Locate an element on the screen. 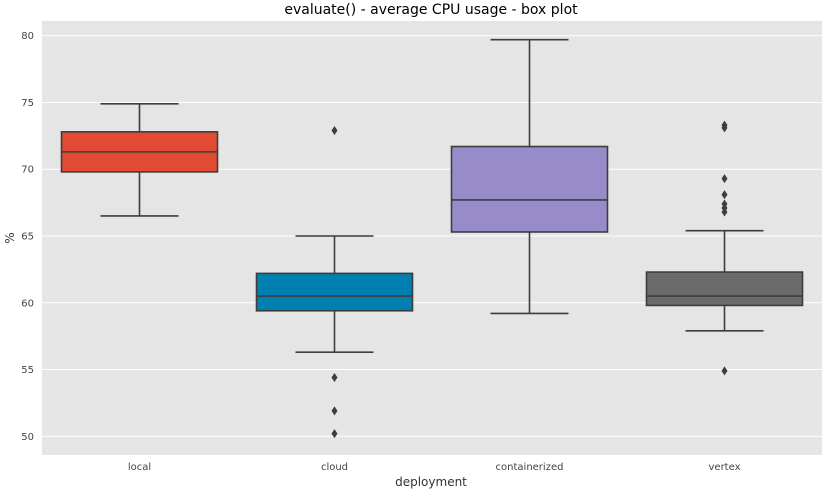  y-tick-label-65: 65 is located at coordinates (27, 236).